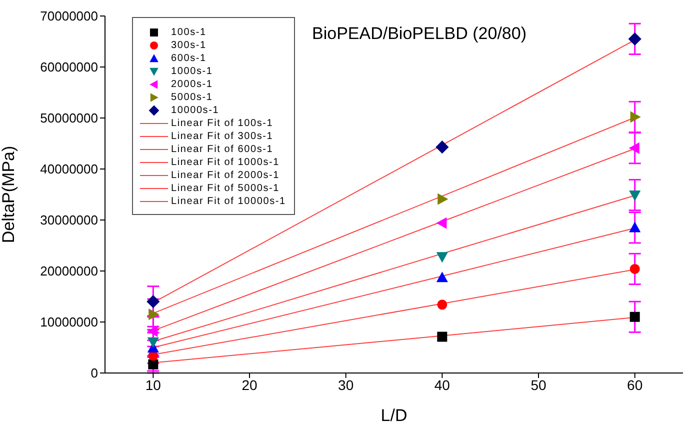  Describe the element at coordinates (188, 32) in the screenshot. I see `legend-label: 100s-1` at that location.